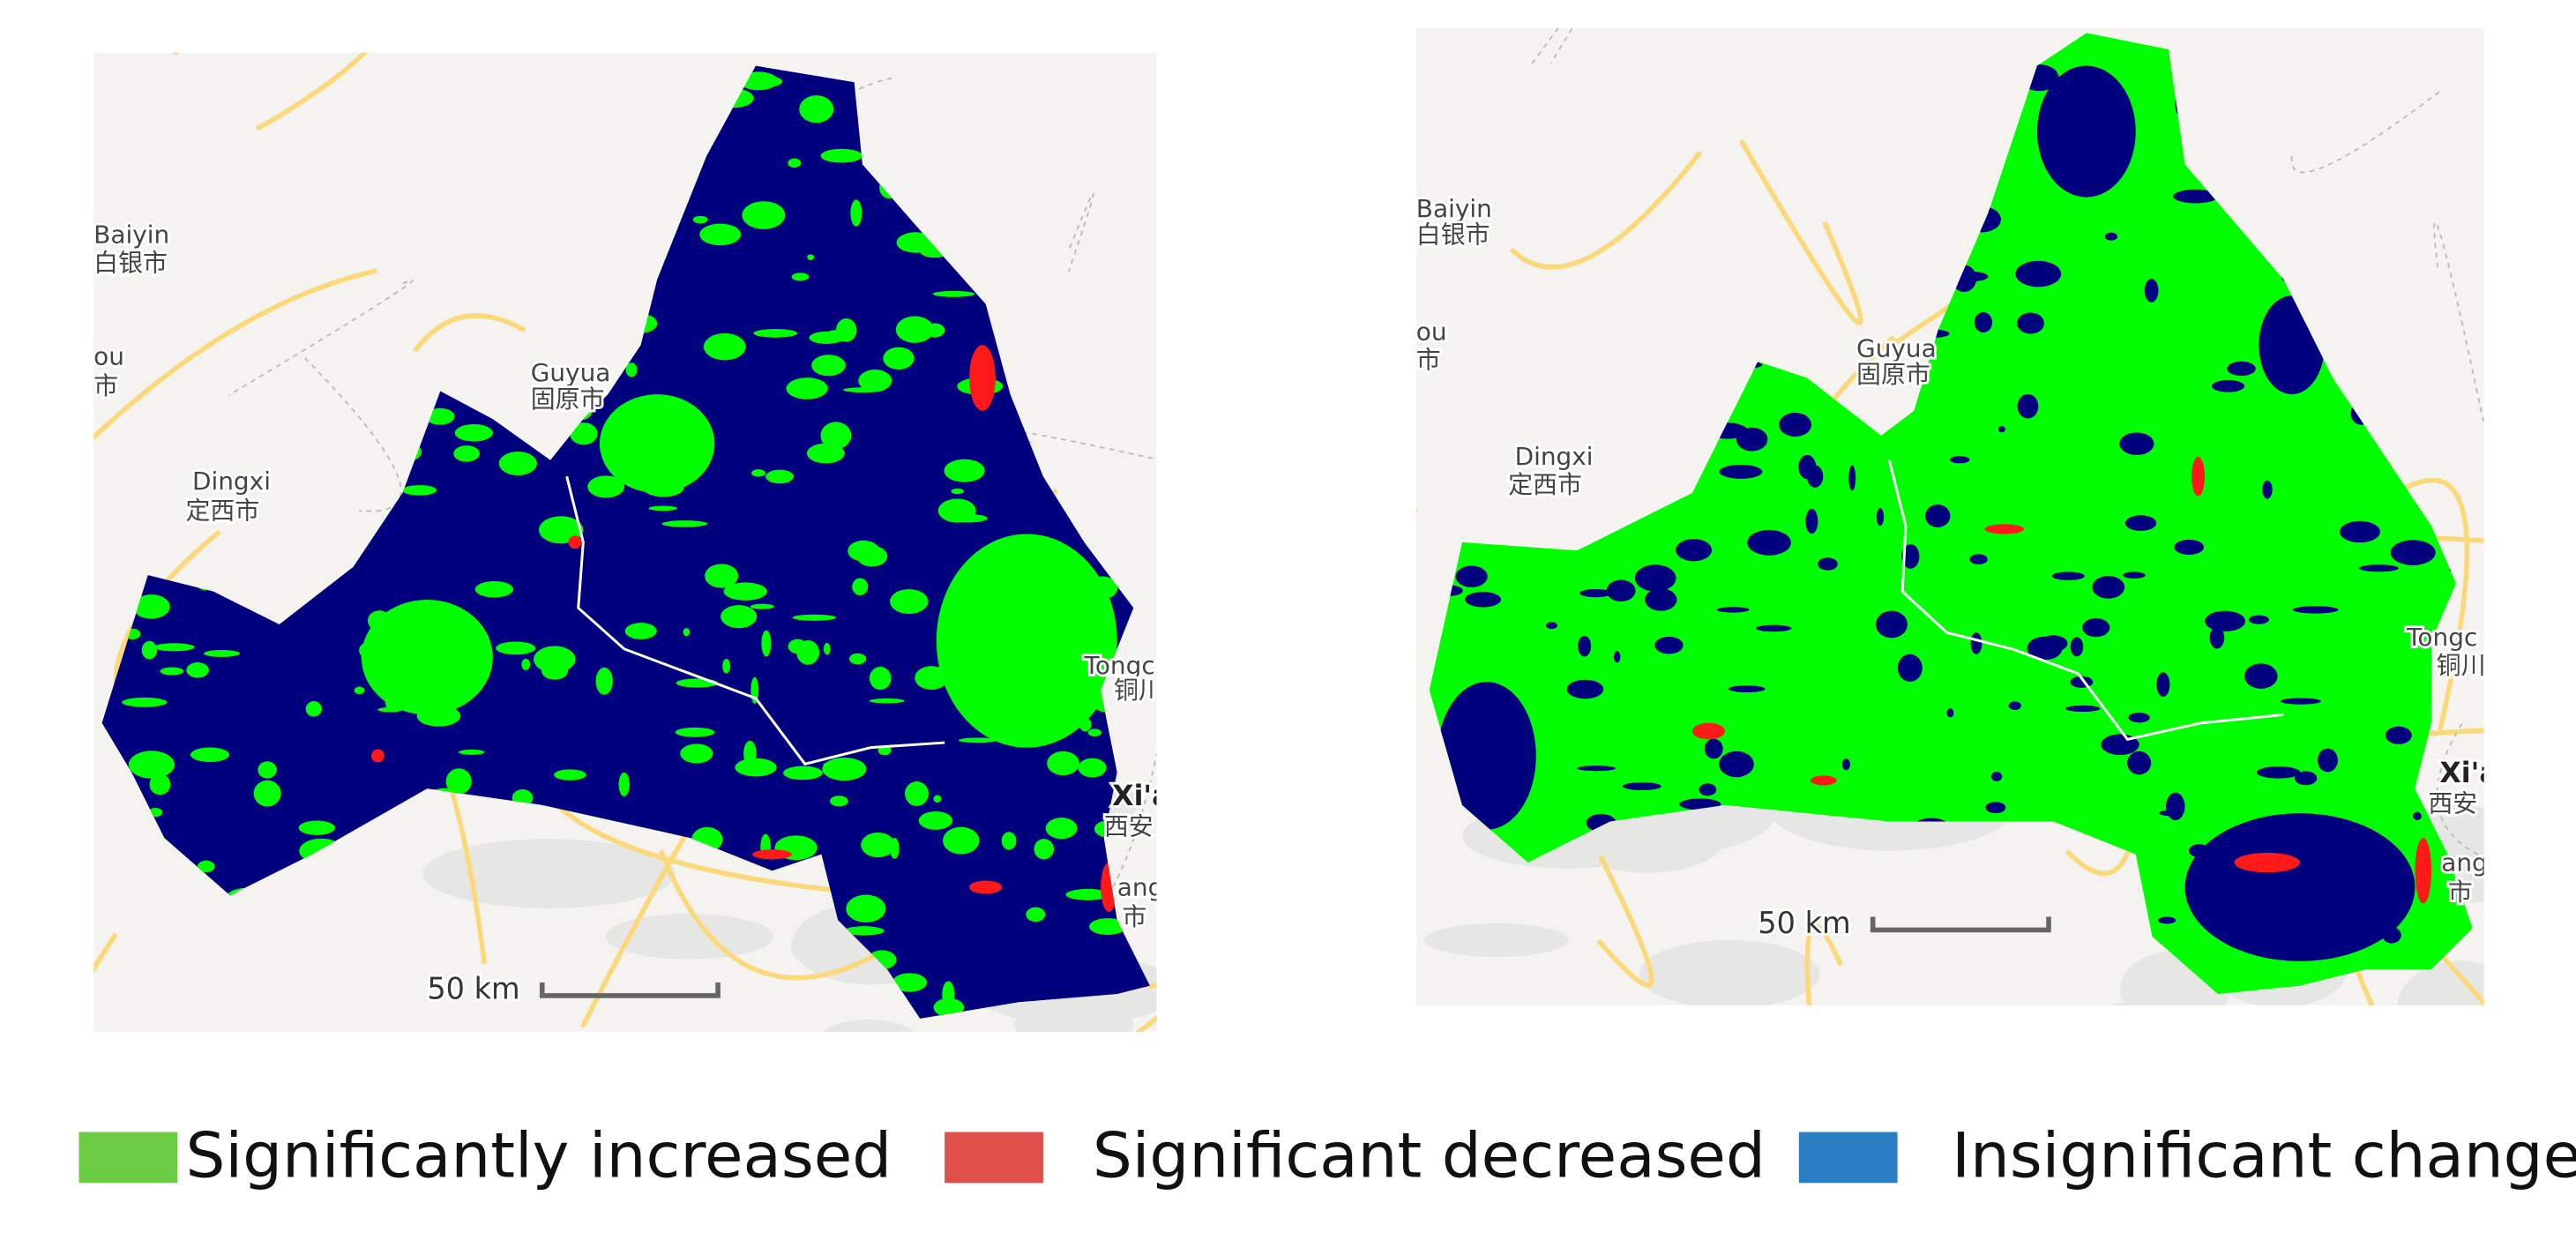 The image size is (2576, 1240). Describe the element at coordinates (571, 372) in the screenshot. I see `place-label: Guyua` at that location.